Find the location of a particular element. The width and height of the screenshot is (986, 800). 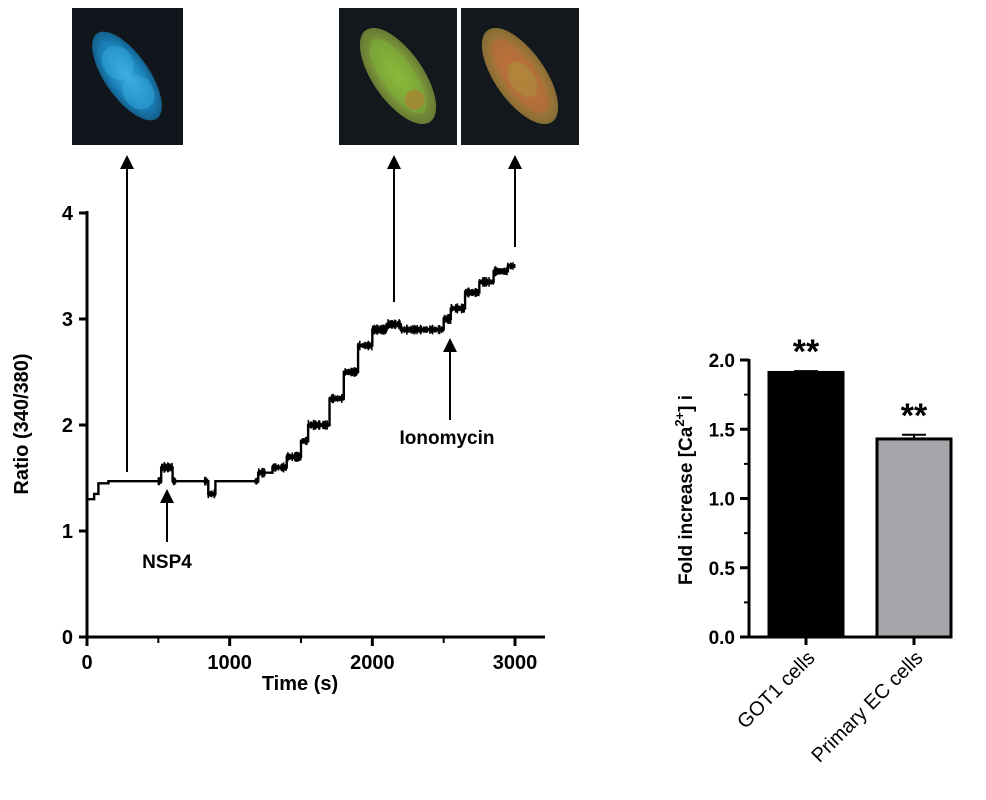

x-tick-label: 1000 is located at coordinates (229, 663).